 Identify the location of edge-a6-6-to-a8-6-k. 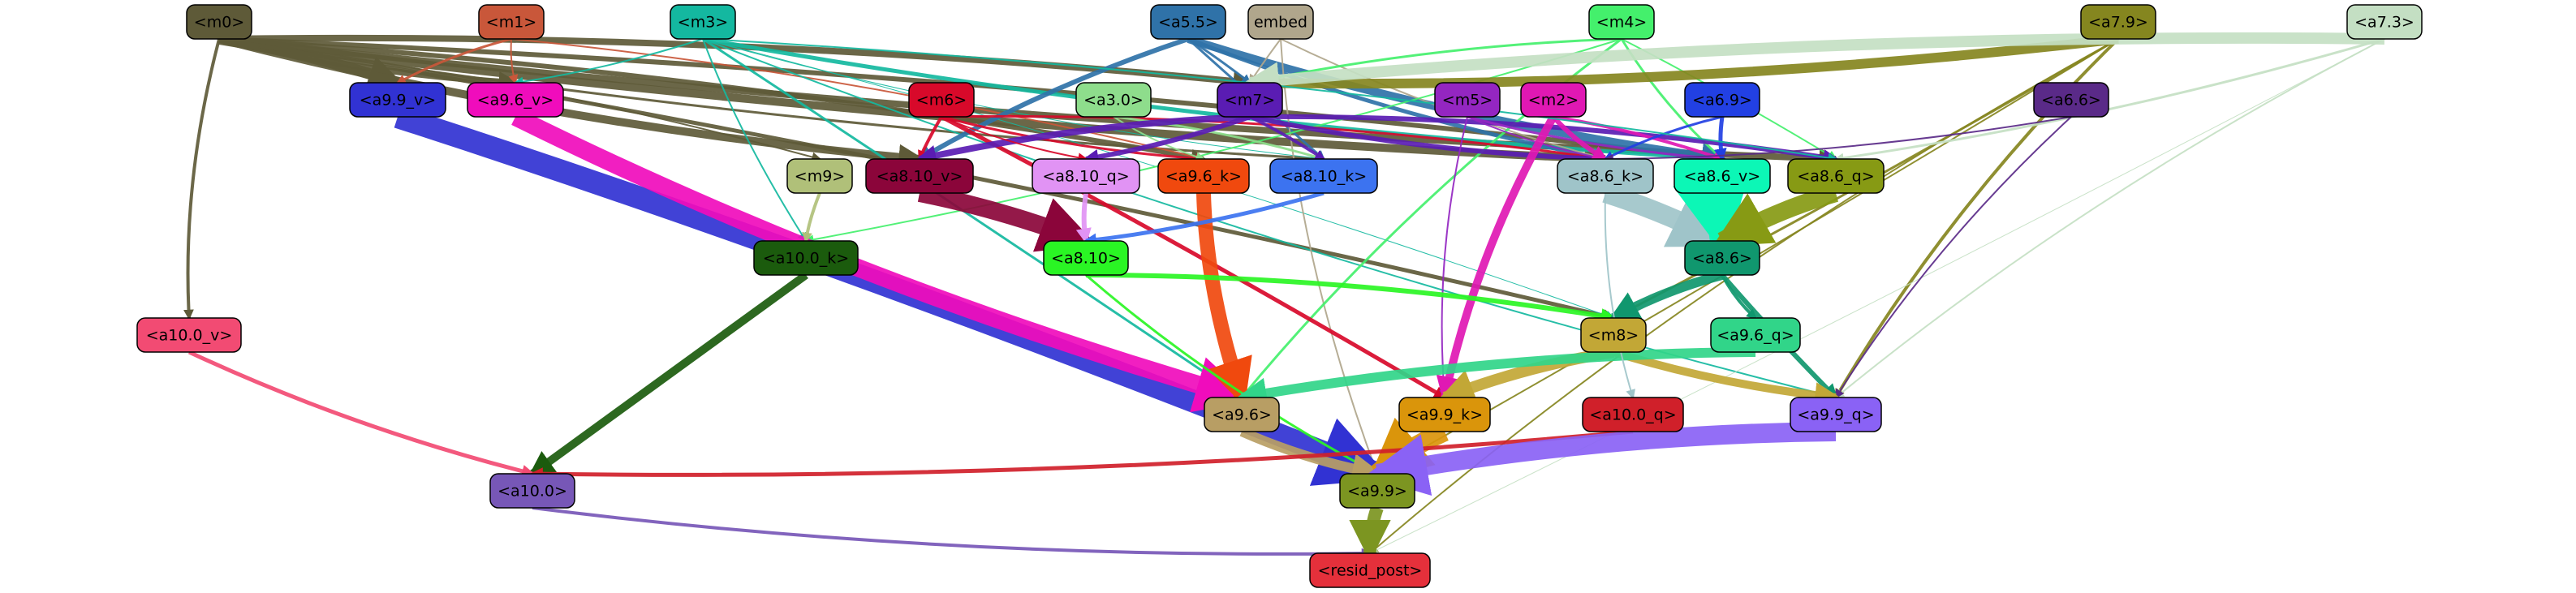
(1838, 140).